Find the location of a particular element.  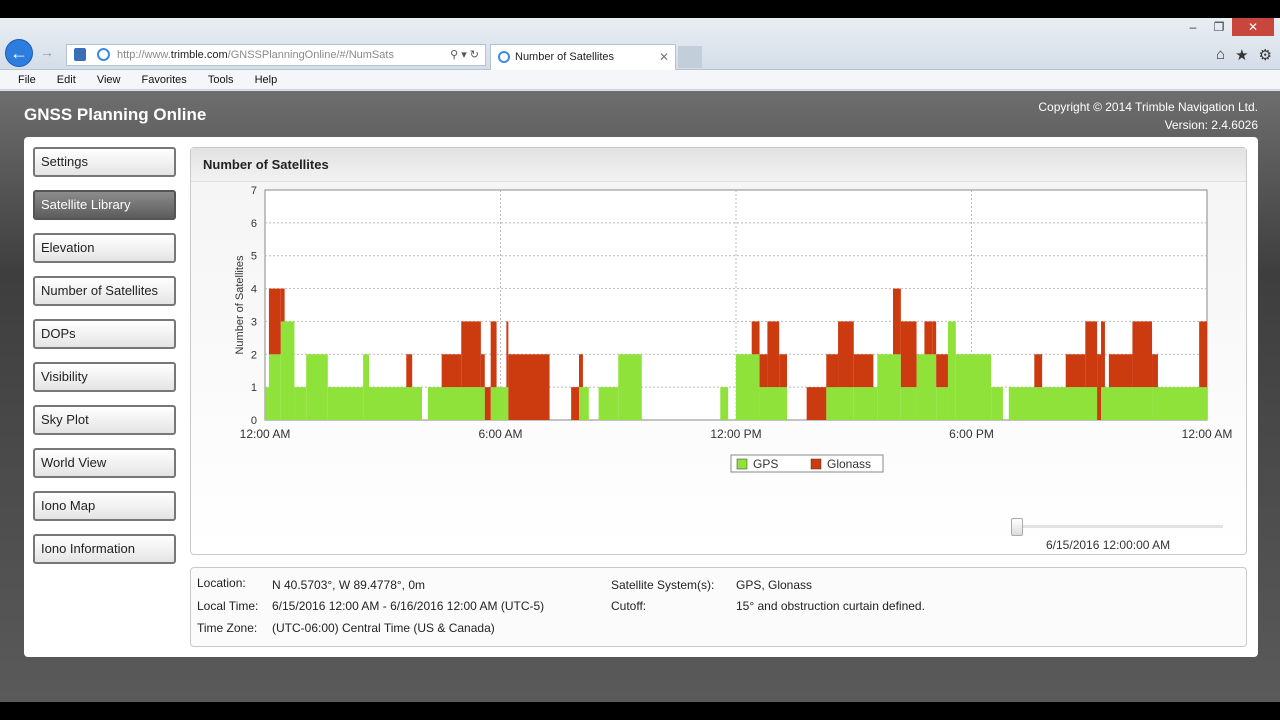

new-tab-button is located at coordinates (690, 57).